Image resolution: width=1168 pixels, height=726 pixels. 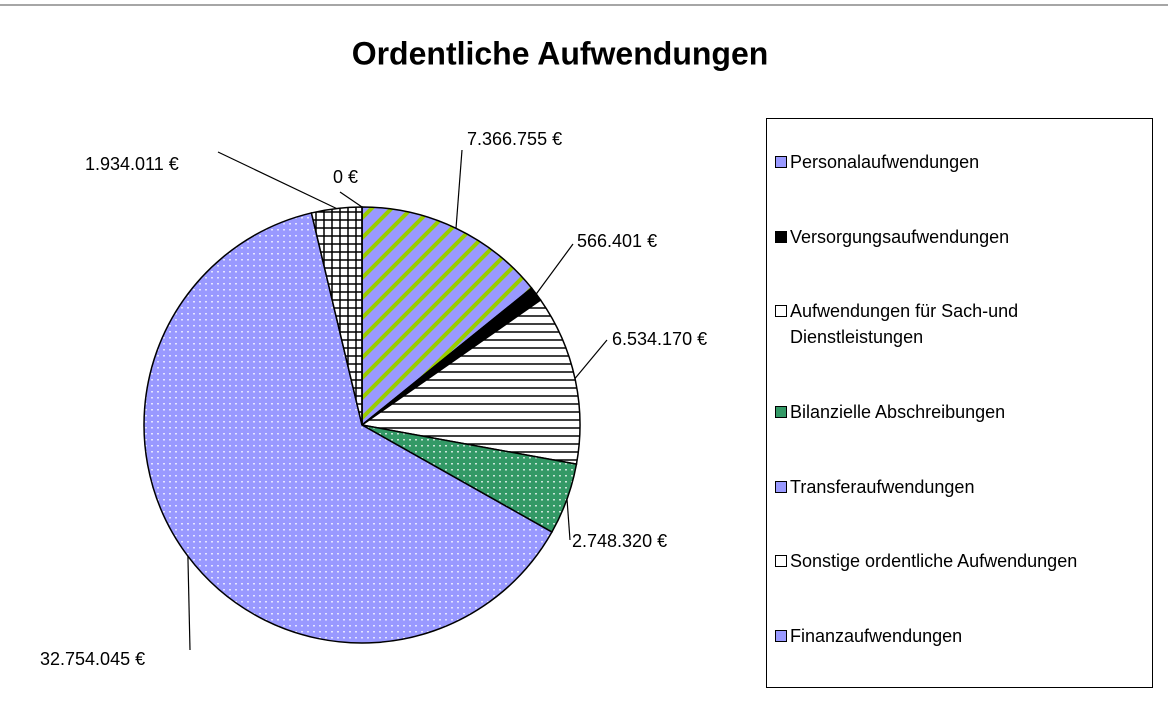 I want to click on data-label: 7.366.755 €, so click(x=514, y=139).